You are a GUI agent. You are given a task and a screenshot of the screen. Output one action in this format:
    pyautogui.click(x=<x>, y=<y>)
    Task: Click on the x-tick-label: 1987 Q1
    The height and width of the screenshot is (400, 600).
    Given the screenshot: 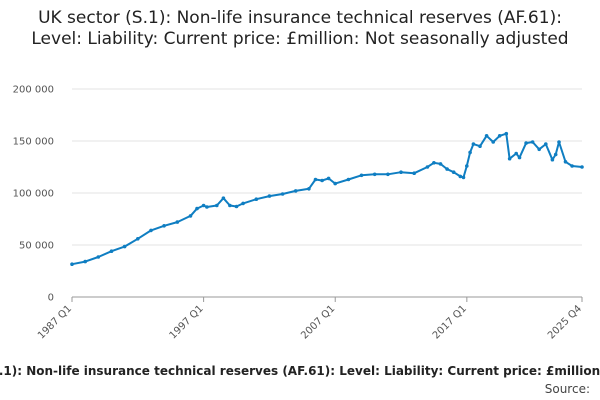 What is the action you would take?
    pyautogui.click(x=55, y=322)
    